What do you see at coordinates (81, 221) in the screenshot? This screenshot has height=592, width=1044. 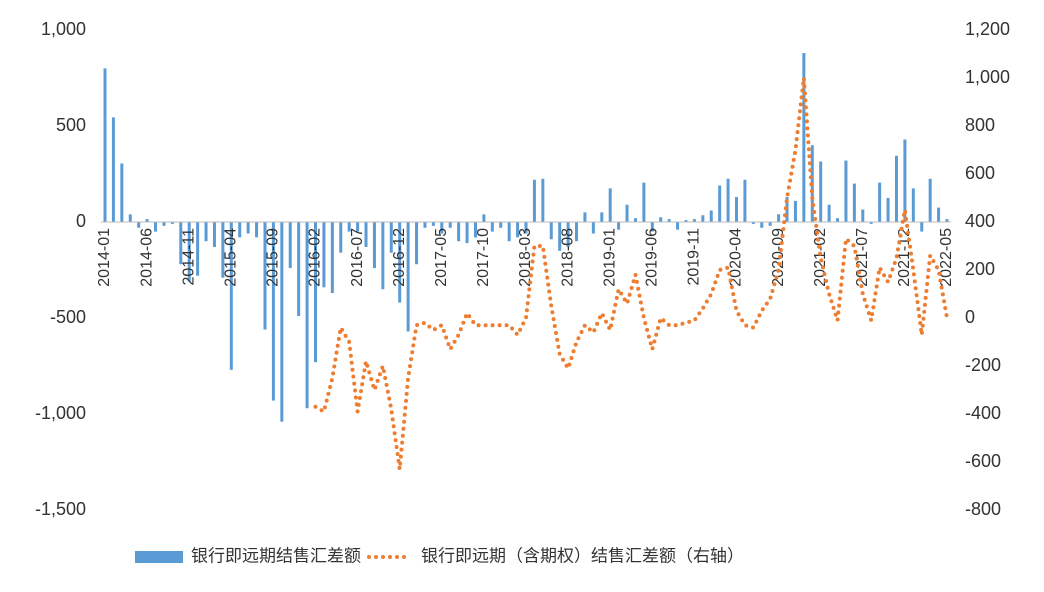 I see `y-tick-label: 0` at bounding box center [81, 221].